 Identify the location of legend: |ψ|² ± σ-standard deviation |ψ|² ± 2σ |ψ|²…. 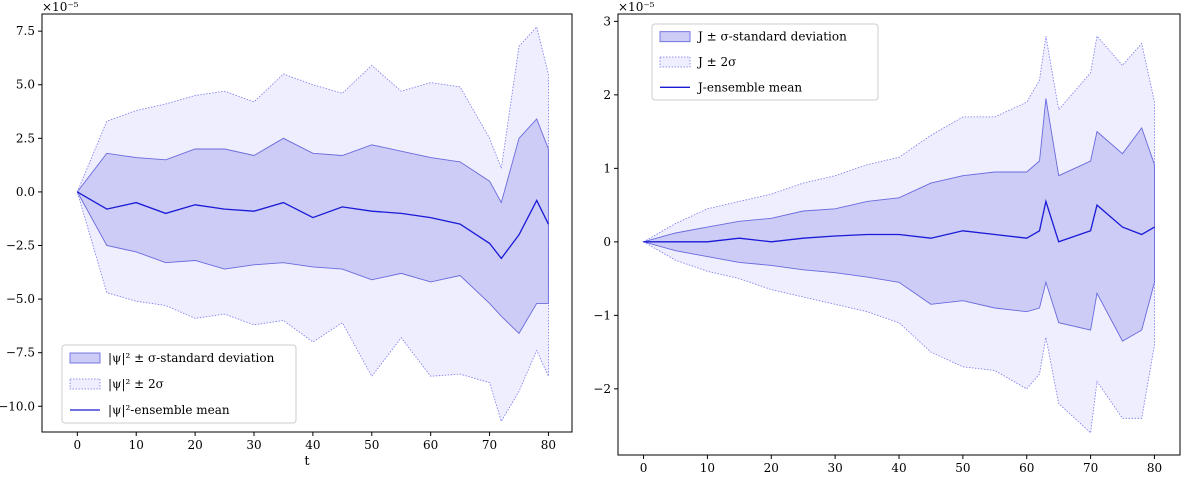
(179, 384).